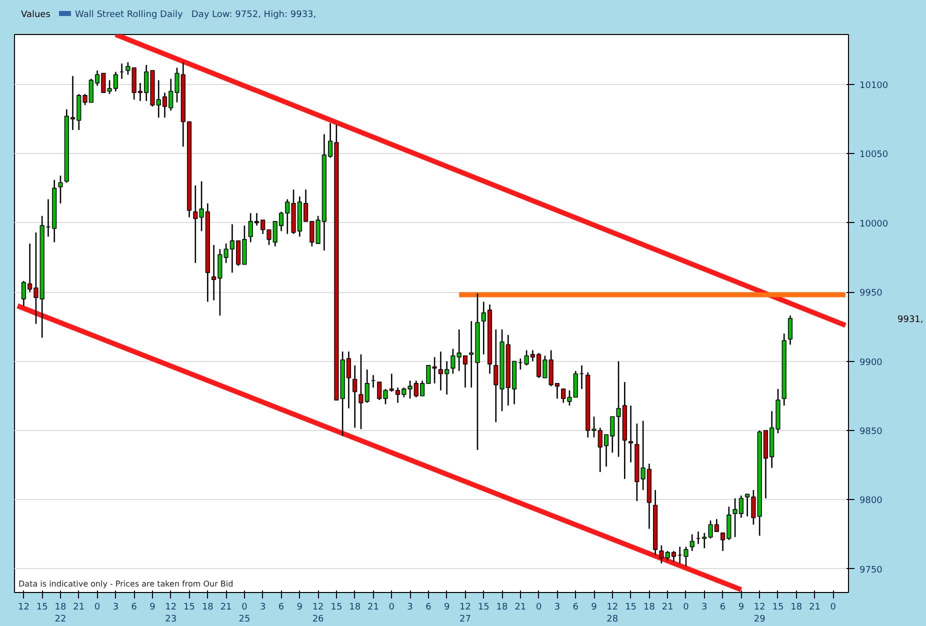 Image resolution: width=926 pixels, height=626 pixels. I want to click on y-tick-label: 9750, so click(871, 570).